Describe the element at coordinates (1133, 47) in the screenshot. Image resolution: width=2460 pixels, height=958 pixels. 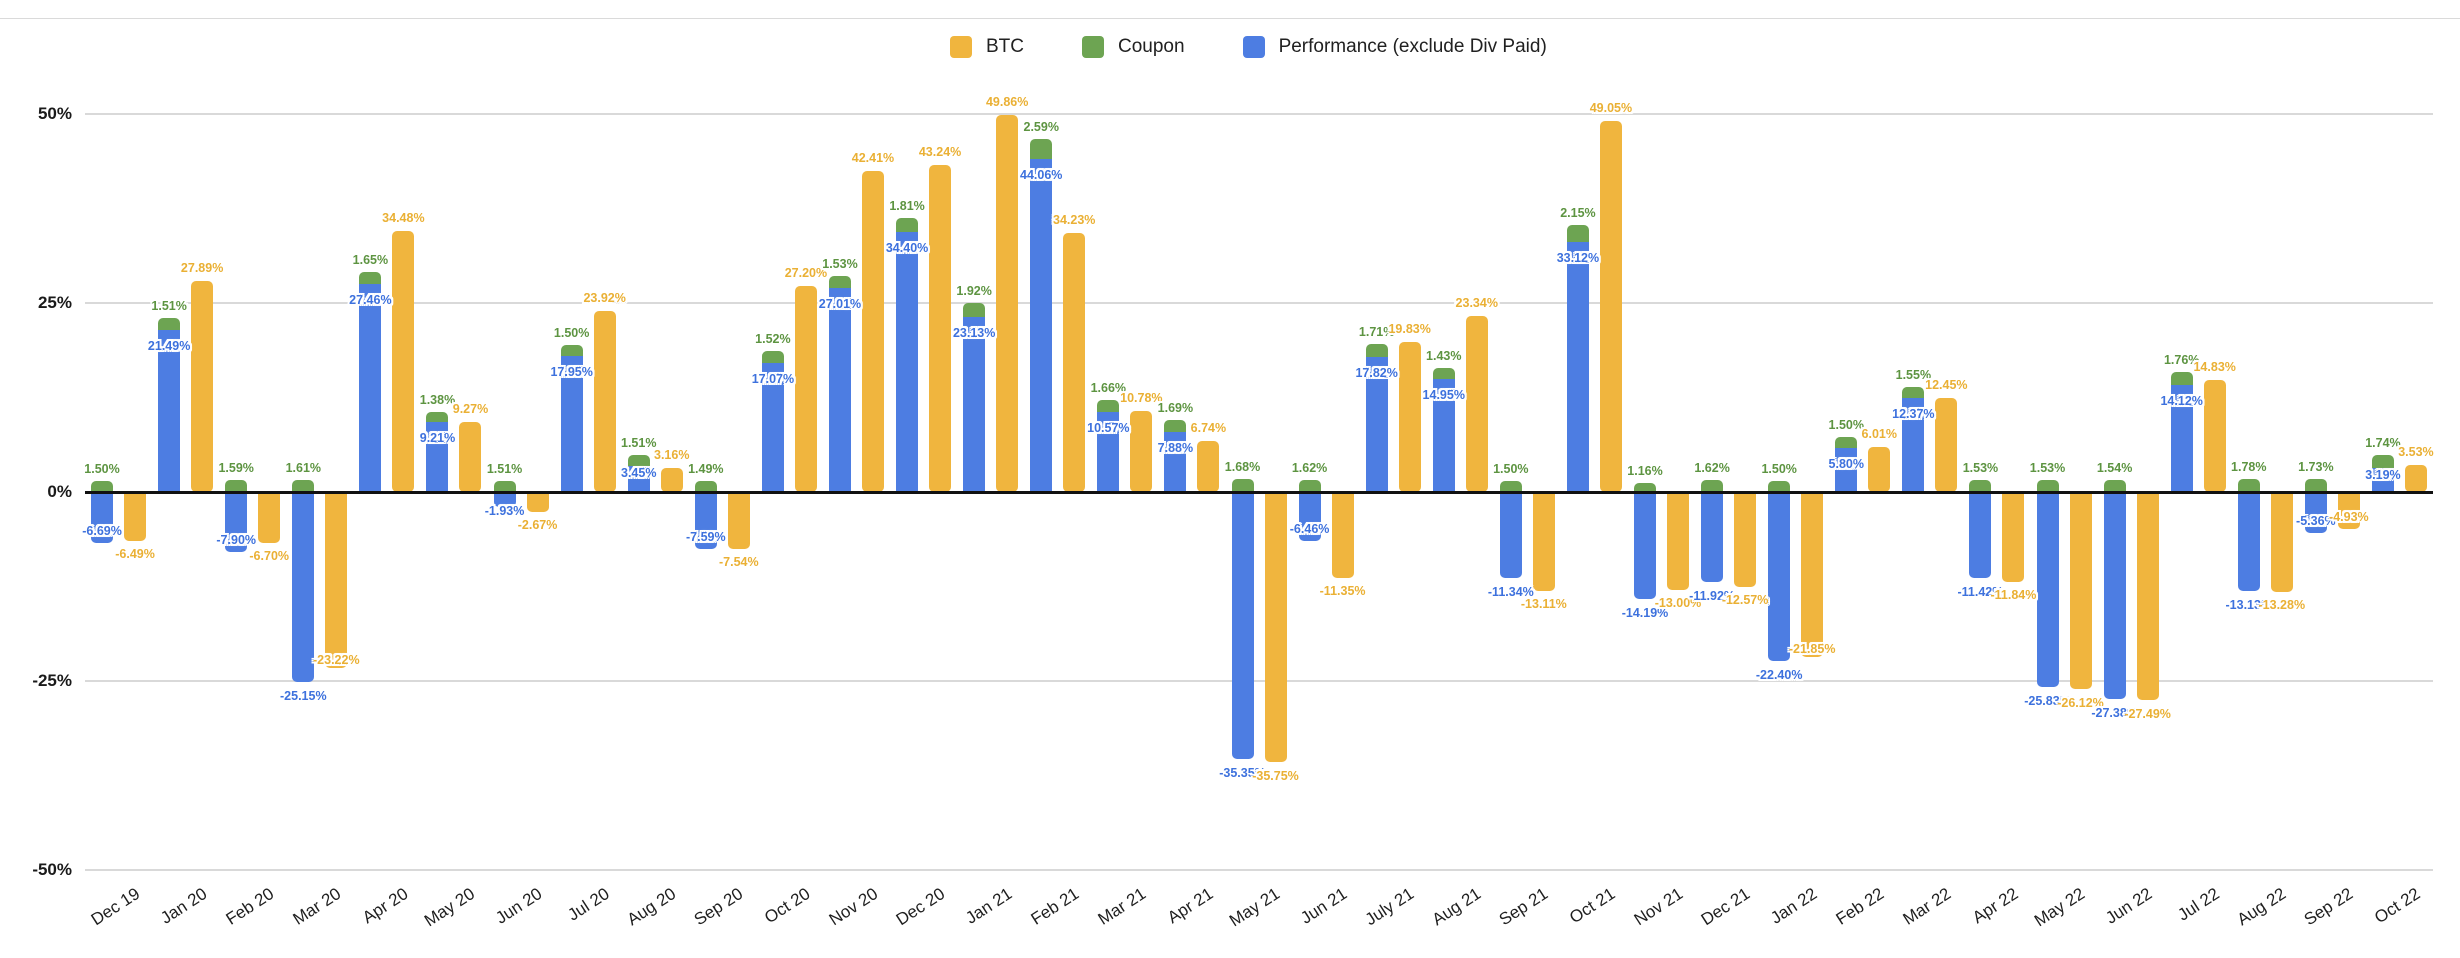
I see `legend-item-coupon: Coupon` at that location.